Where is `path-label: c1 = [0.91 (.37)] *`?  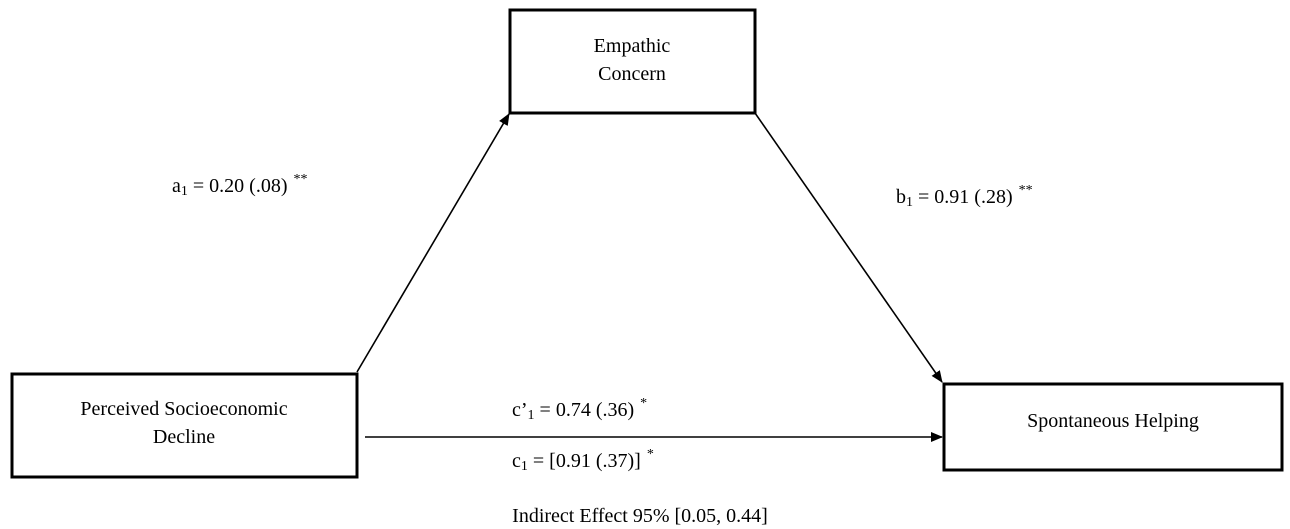
path-label: c1 = [0.91 (.37)] * is located at coordinates (583, 460).